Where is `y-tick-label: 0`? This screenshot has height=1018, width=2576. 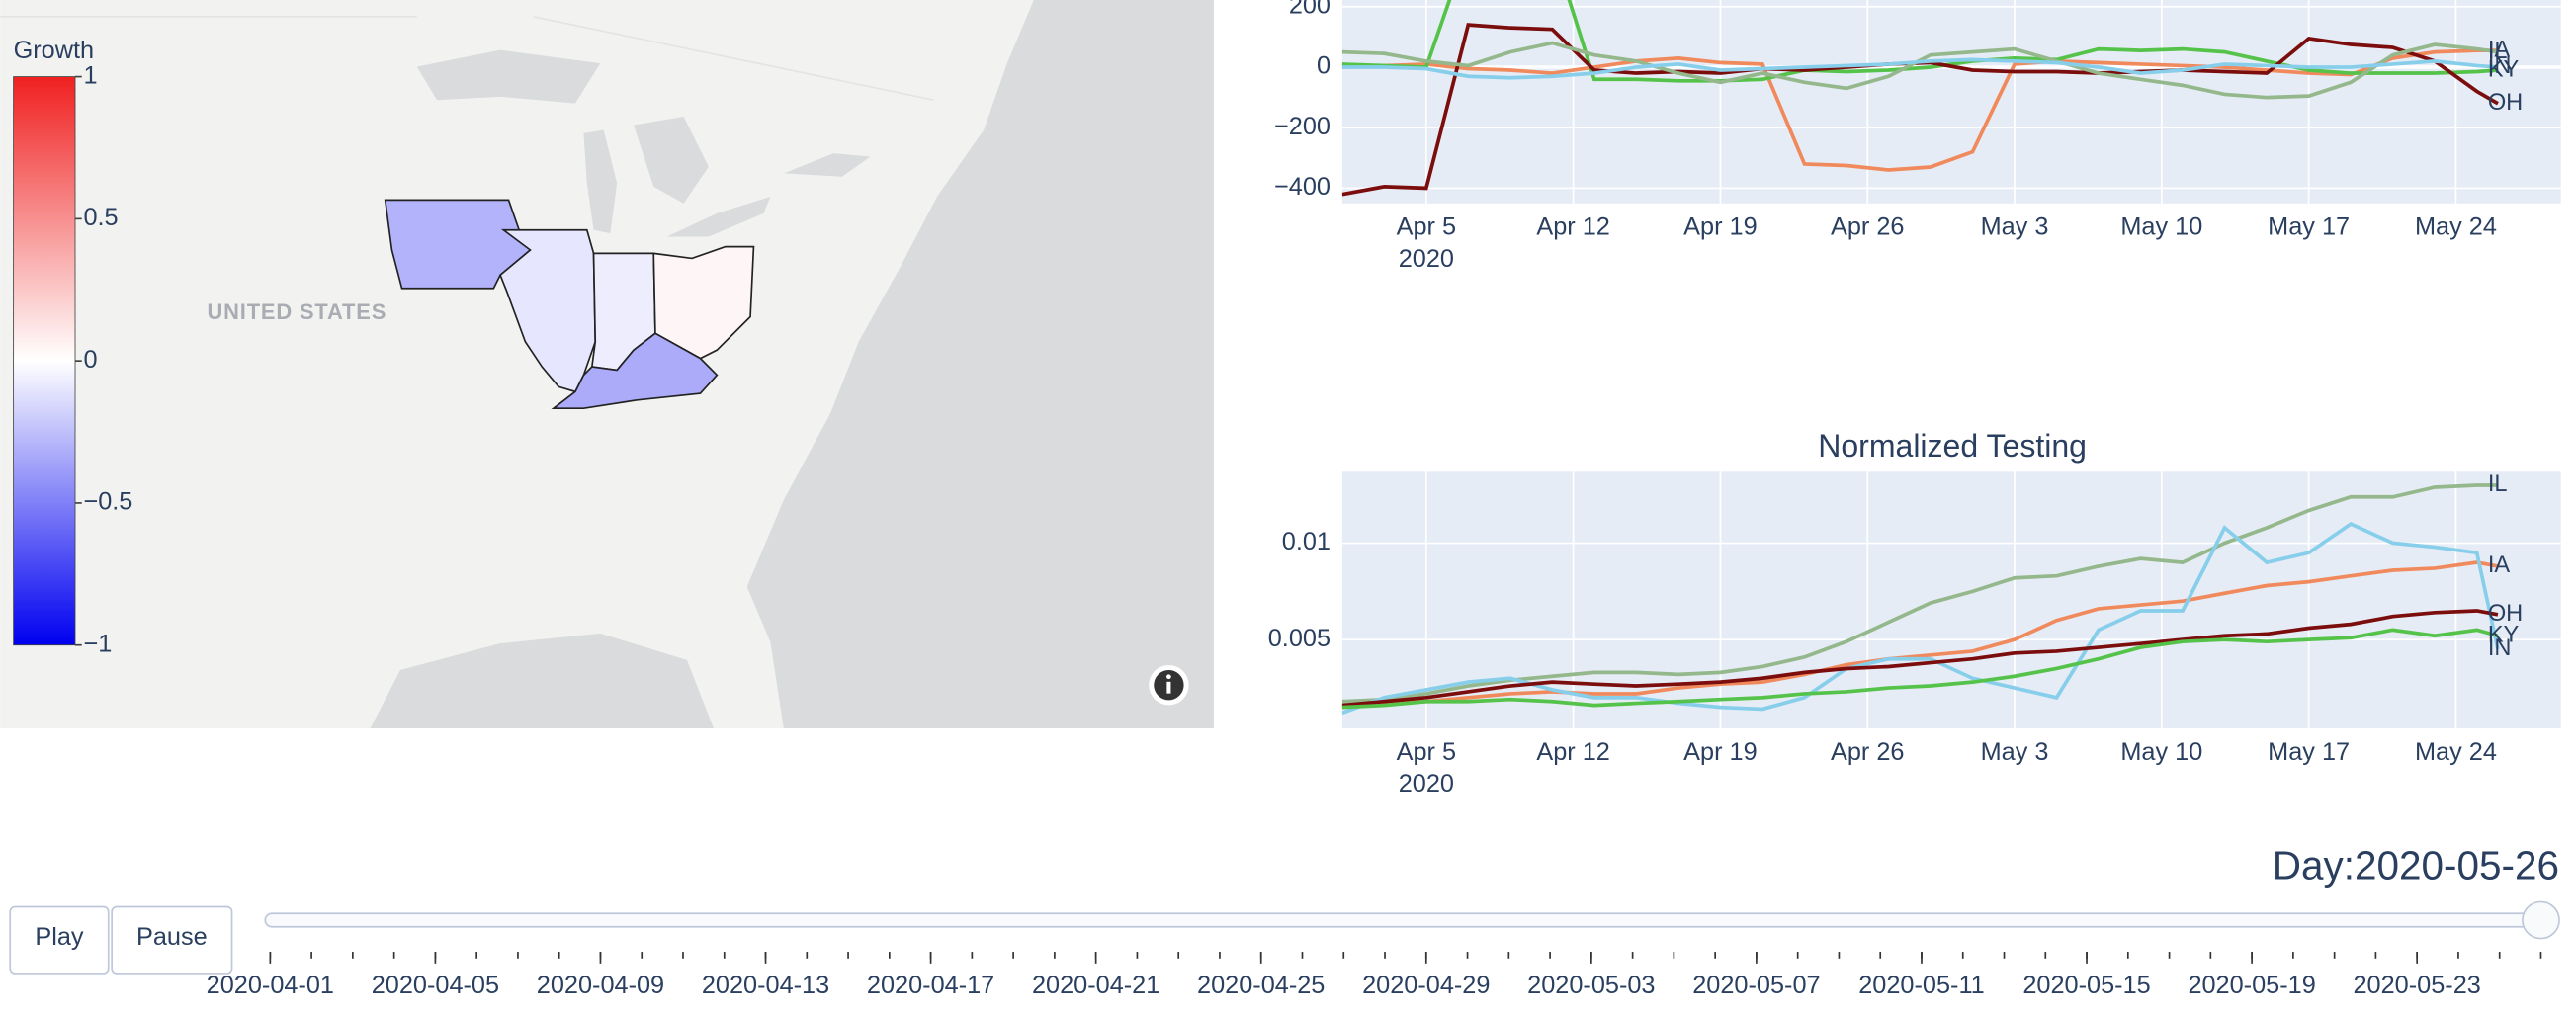
y-tick-label: 0 is located at coordinates (1324, 66).